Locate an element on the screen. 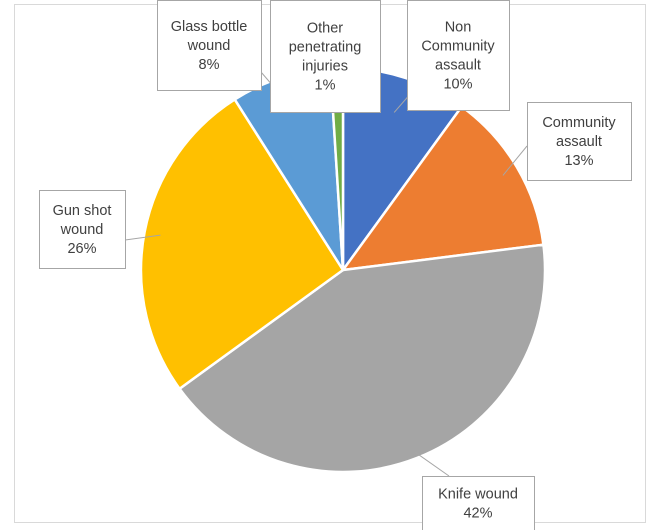 Image resolution: width=657 pixels, height=530 pixels. percent-label-3: 26% is located at coordinates (81, 249).